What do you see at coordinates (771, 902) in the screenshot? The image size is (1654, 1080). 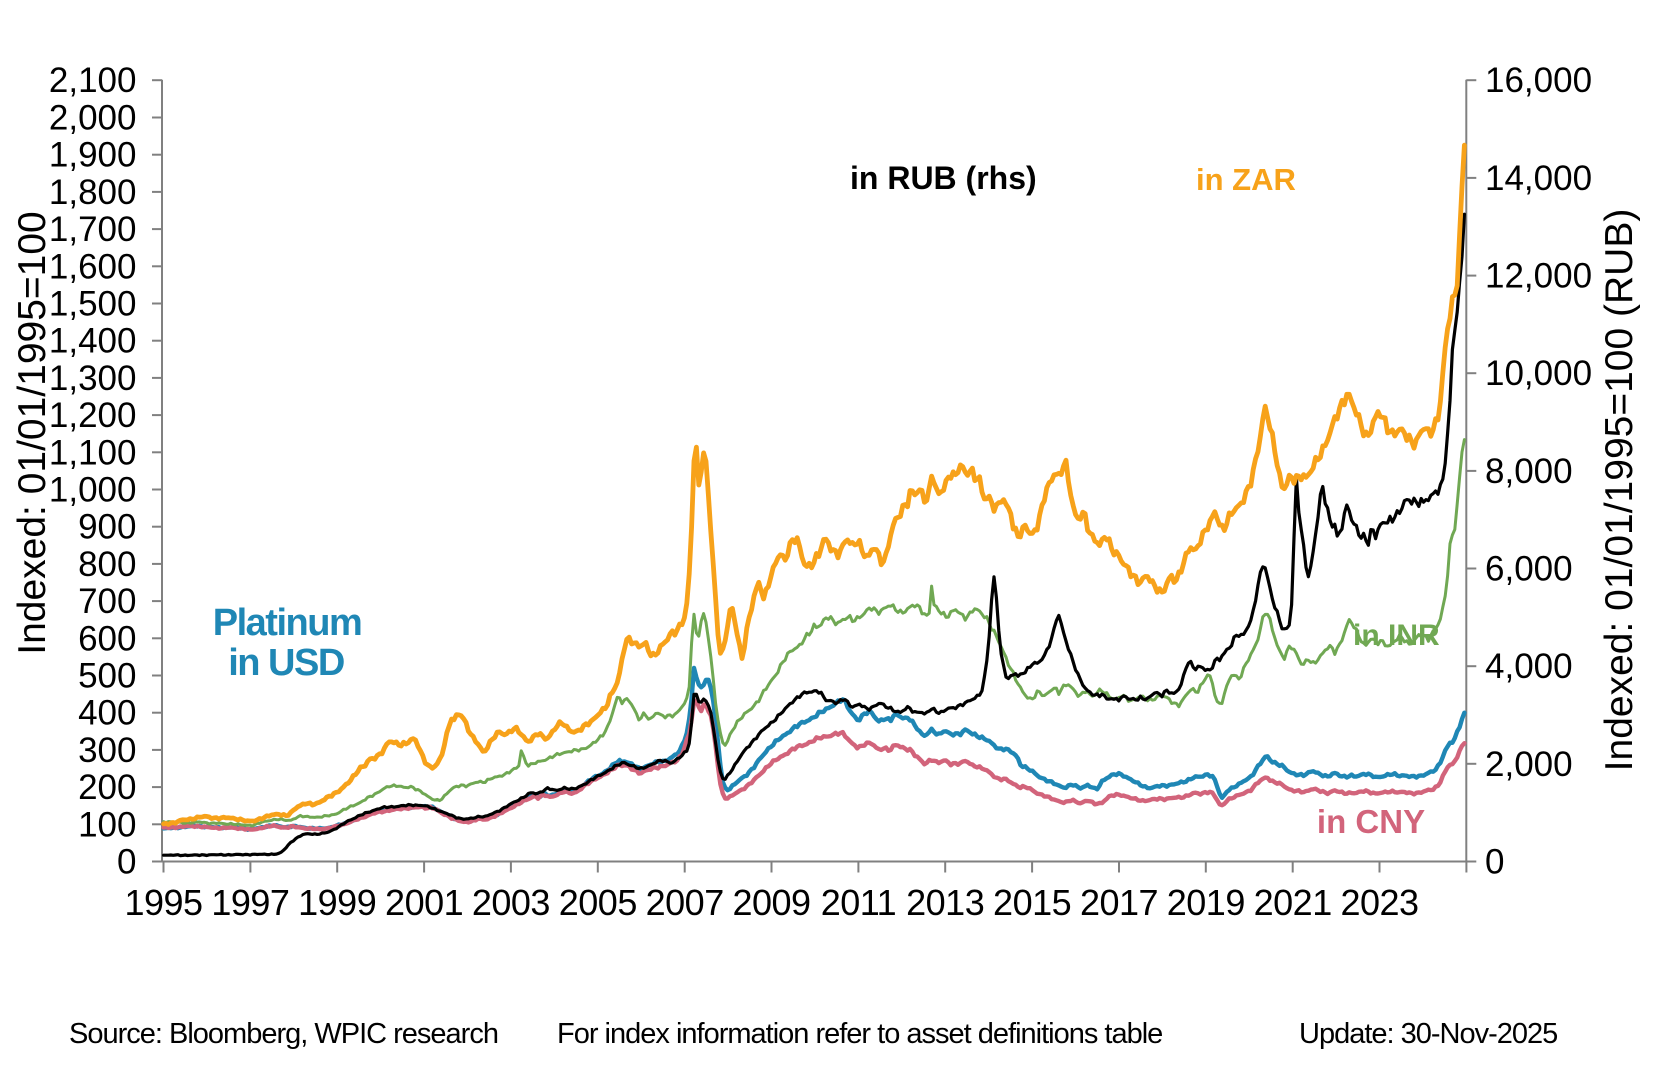 I see `svg-text: 2009` at bounding box center [771, 902].